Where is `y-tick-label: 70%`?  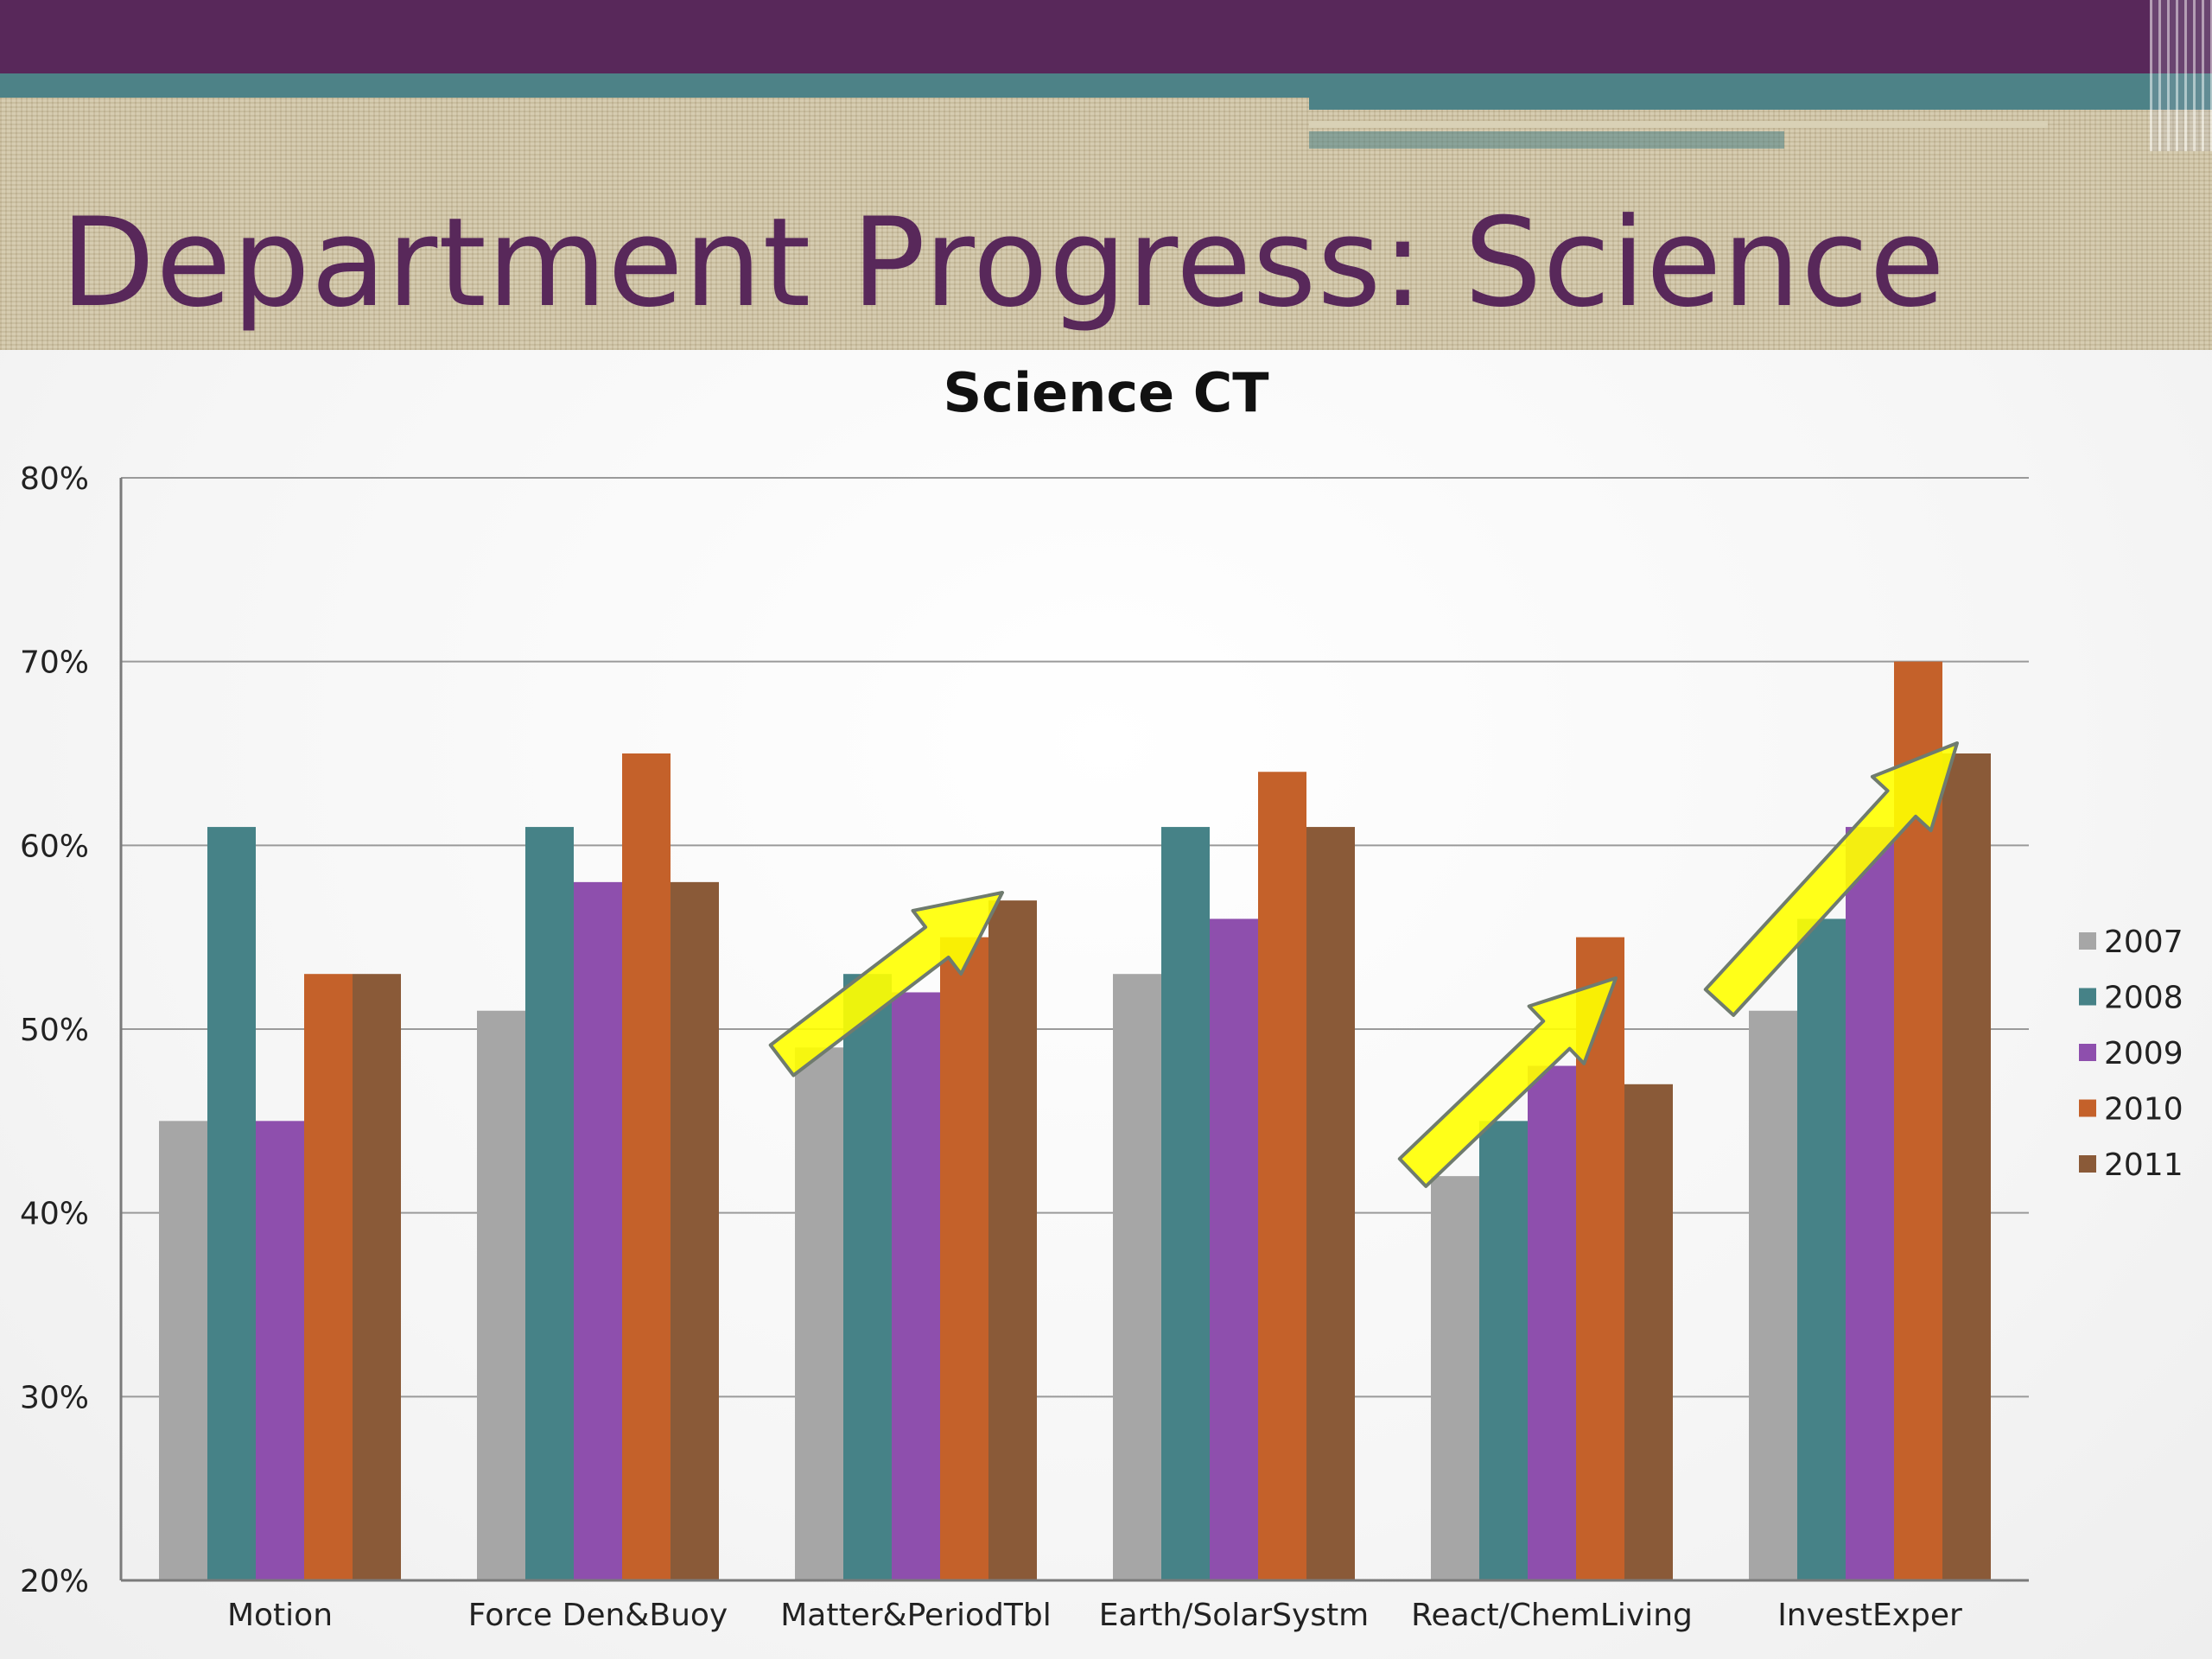
y-tick-label: 70% is located at coordinates (54, 663).